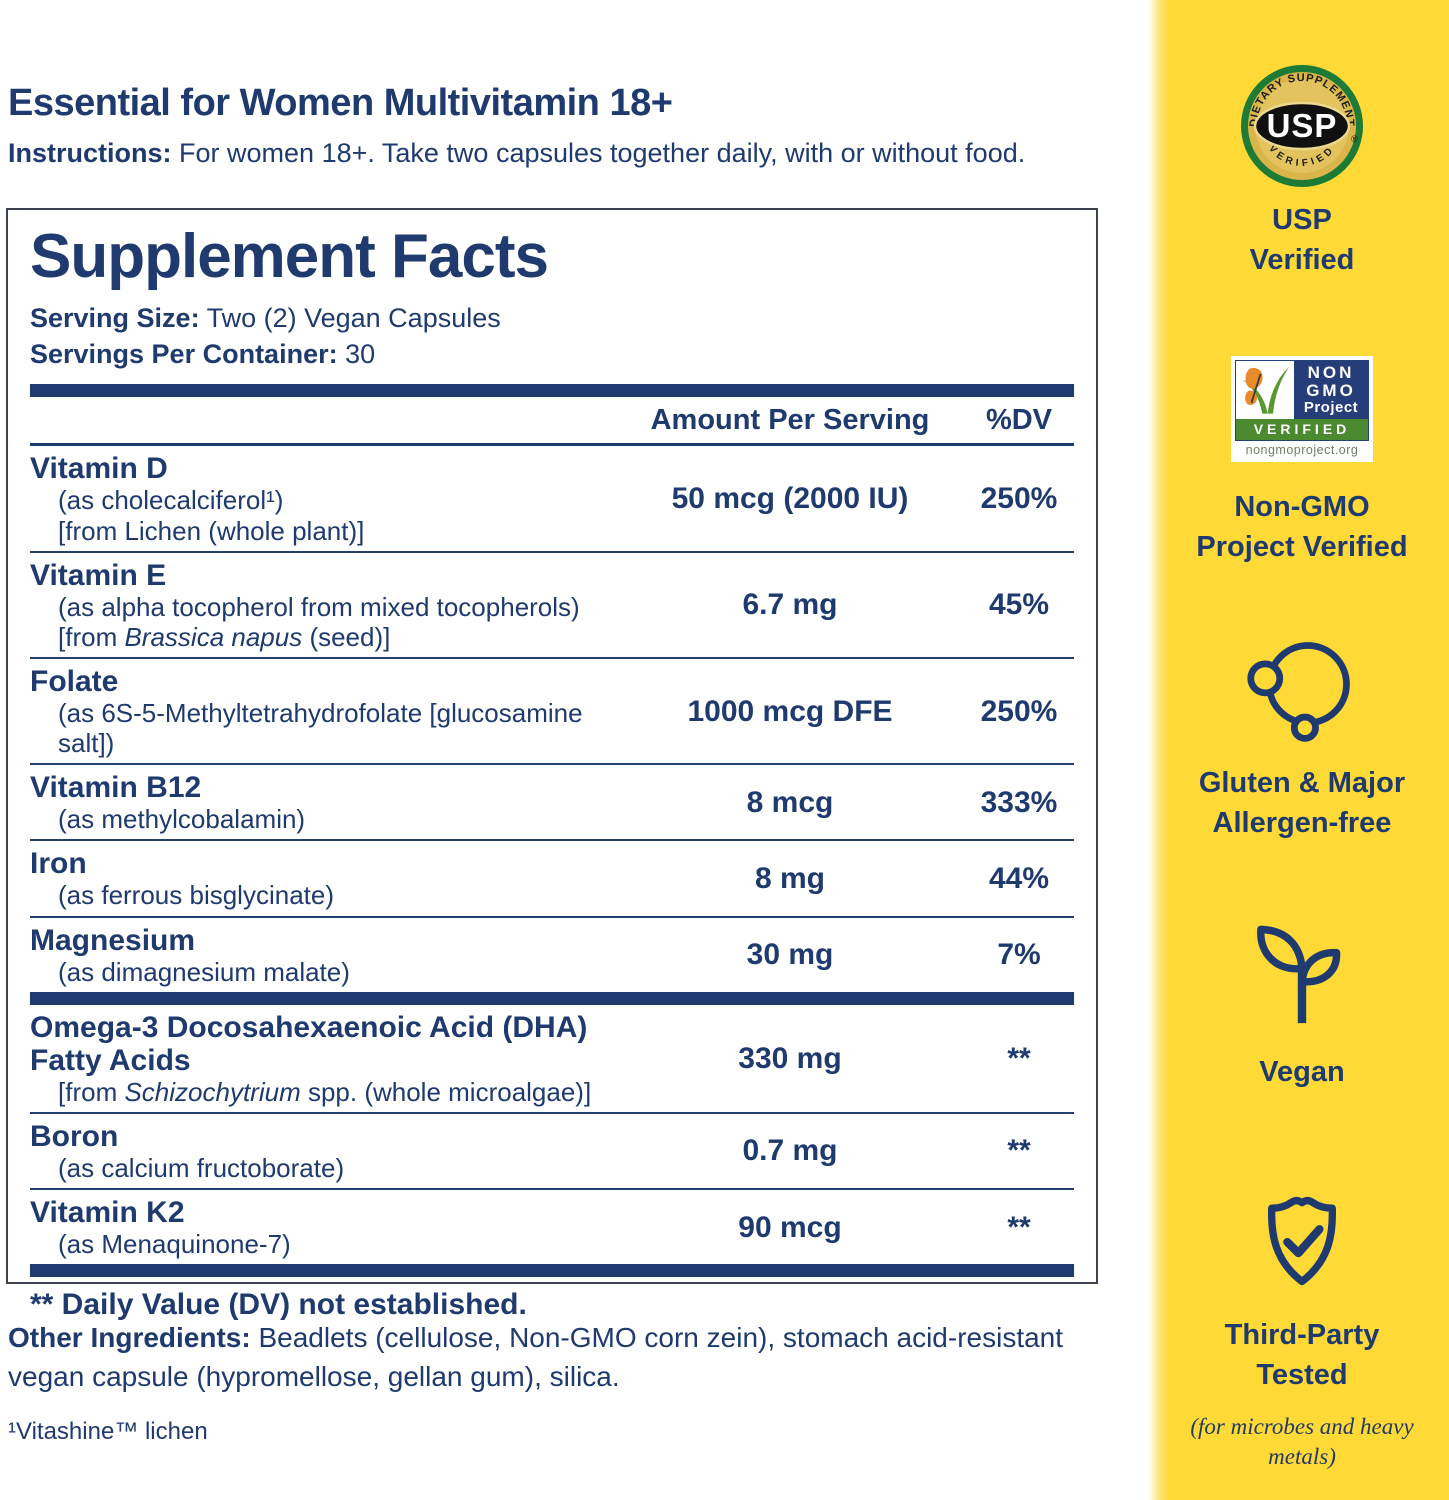 This screenshot has width=1449, height=1500. Describe the element at coordinates (1302, 976) in the screenshot. I see `vegan-sprout-icon` at that location.